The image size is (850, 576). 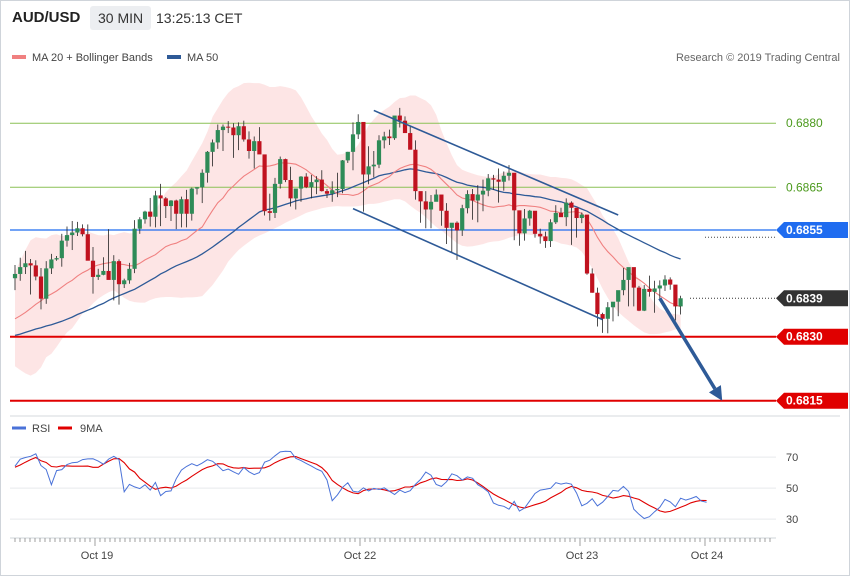 I want to click on level-tag-pivot, so click(x=812, y=229).